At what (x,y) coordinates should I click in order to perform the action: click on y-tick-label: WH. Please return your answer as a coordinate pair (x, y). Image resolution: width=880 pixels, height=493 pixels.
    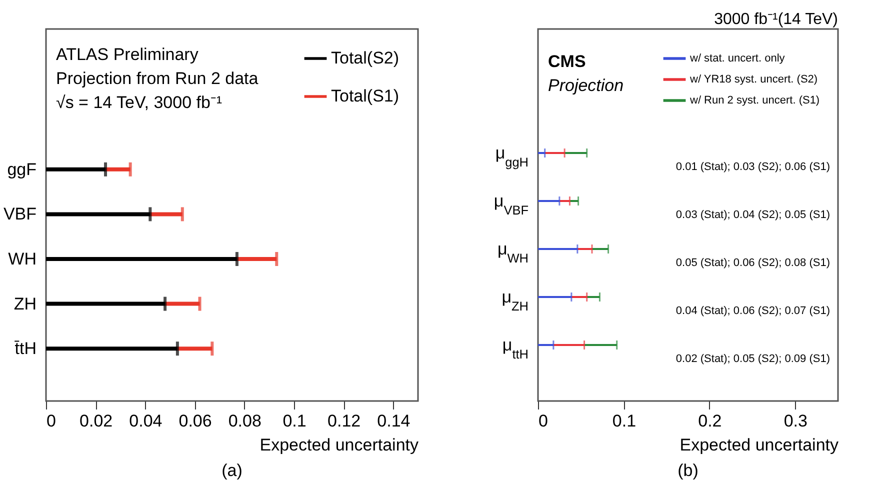
    Looking at the image, I should click on (22, 259).